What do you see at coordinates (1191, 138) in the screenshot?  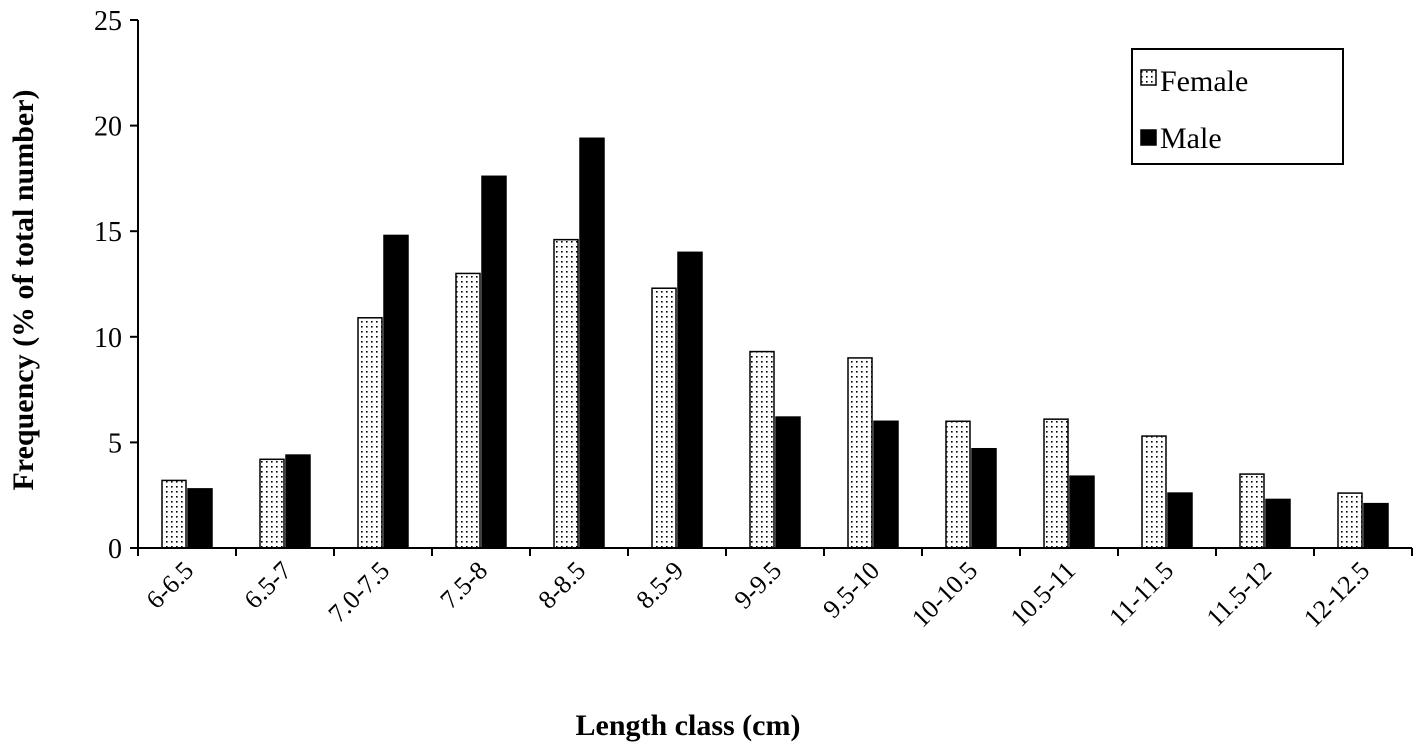 I see `legend-label-male: Male` at bounding box center [1191, 138].